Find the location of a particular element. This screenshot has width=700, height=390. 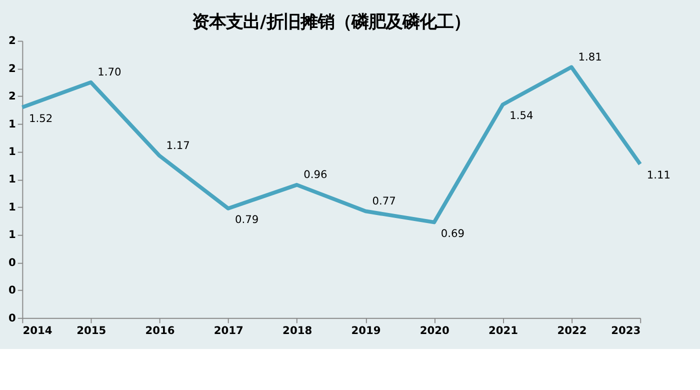

x-tick-label: 2019 is located at coordinates (366, 330).